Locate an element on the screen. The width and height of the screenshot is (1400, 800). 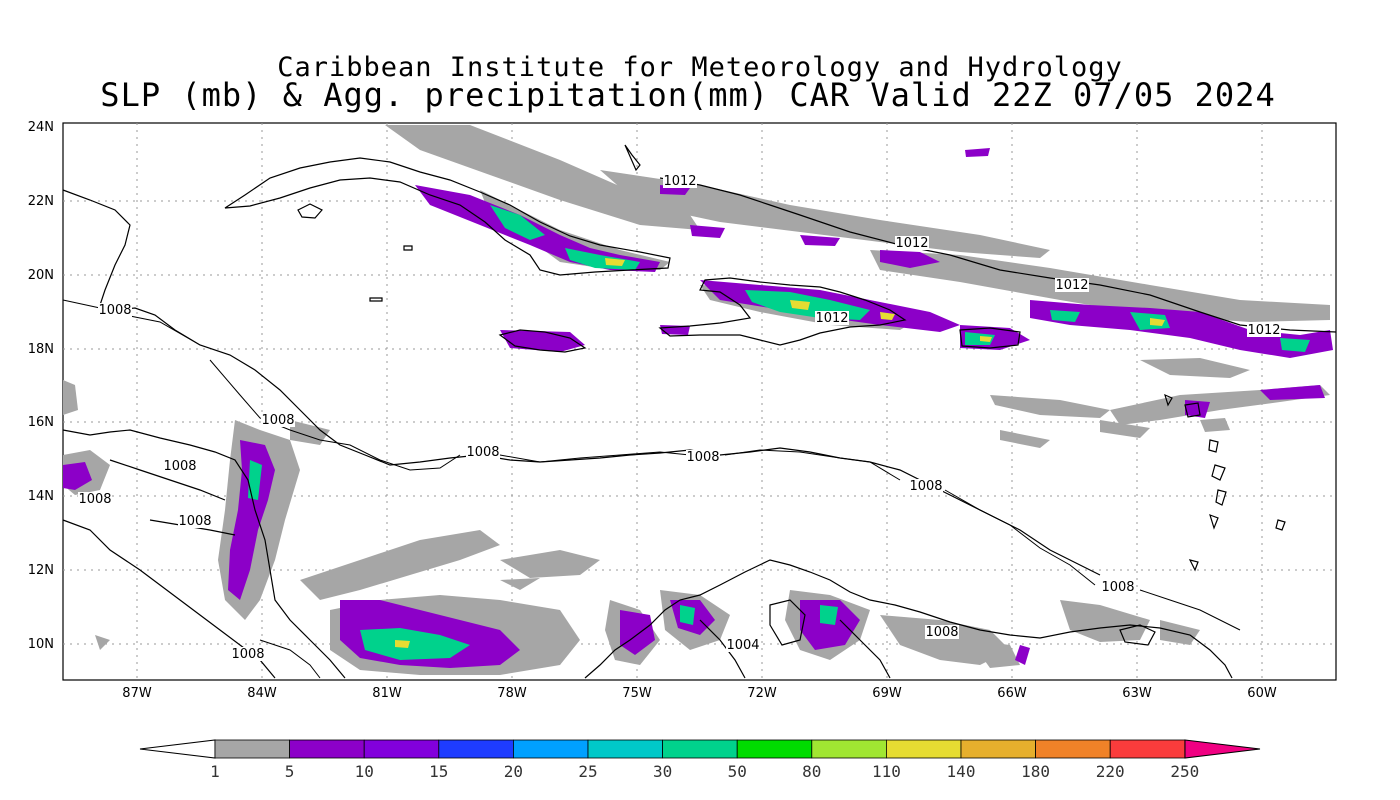
lon-label-69w: 69W is located at coordinates (887, 693).